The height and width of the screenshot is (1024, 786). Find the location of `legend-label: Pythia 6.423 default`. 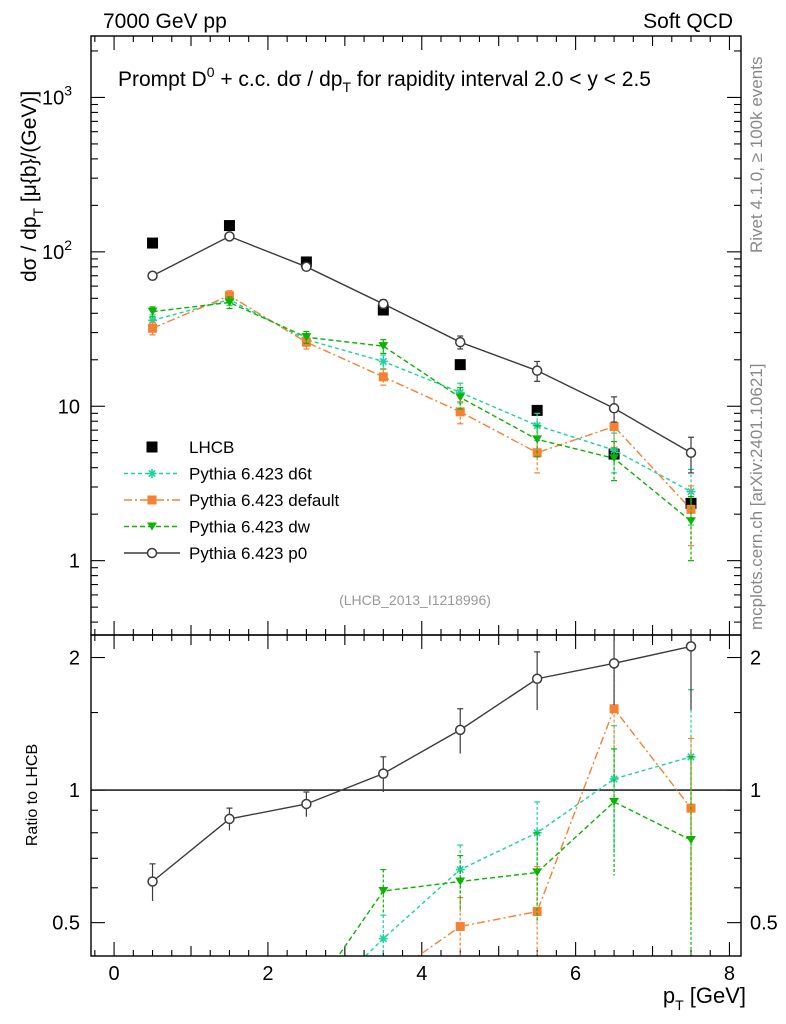

legend-label: Pythia 6.423 default is located at coordinates (264, 500).